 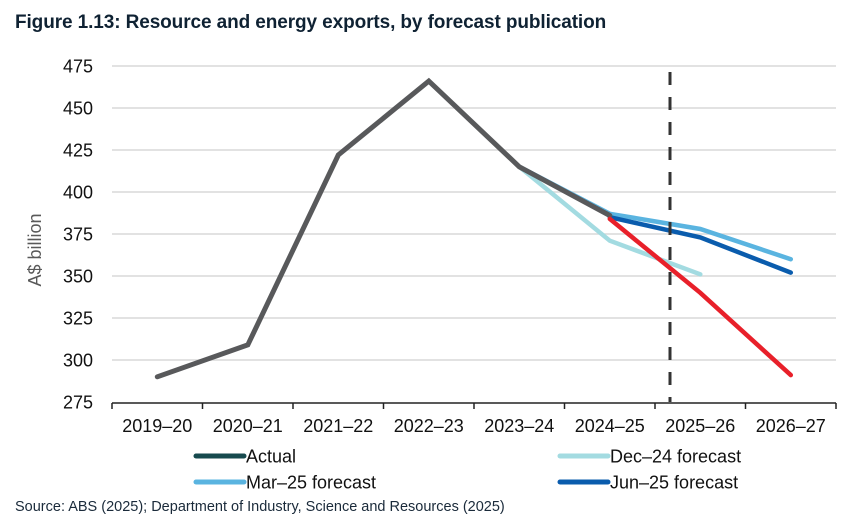 I want to click on y-tick-label: 400, so click(x=78, y=193).